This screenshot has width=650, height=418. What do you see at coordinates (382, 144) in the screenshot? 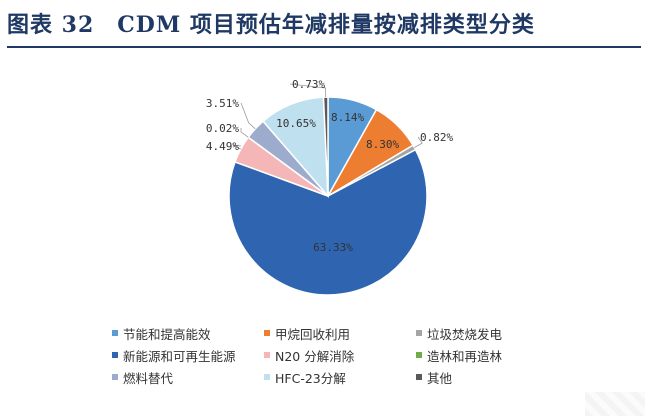
I see `data-label-2: 8.30%` at bounding box center [382, 144].